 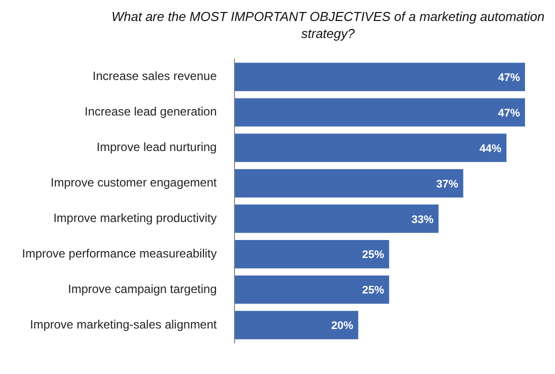 I want to click on data-label: 20%, so click(x=342, y=326).